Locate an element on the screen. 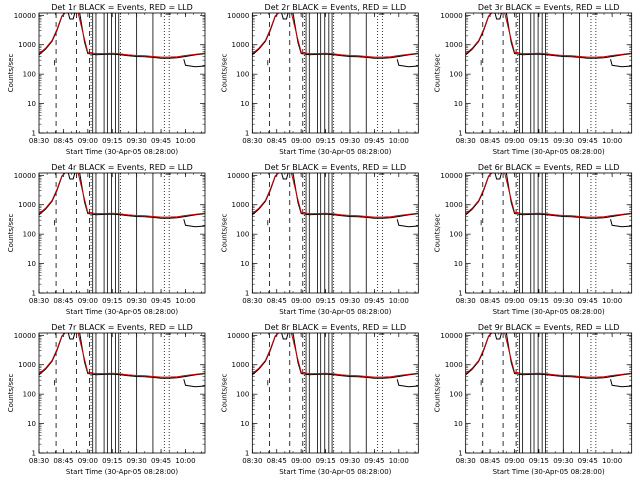 This screenshot has width=640, height=480. chart-title: Det 9r BLACK = Events, RED = LLD is located at coordinates (549, 327).